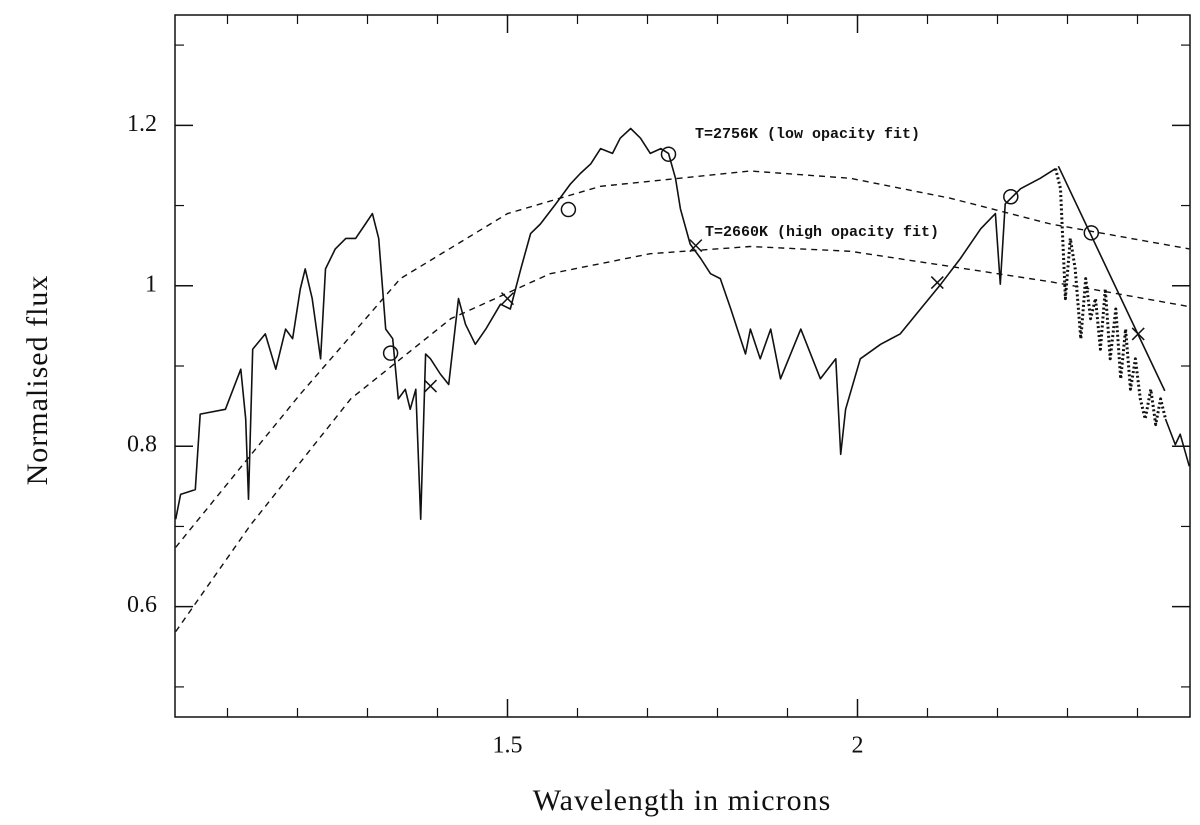  I want to click on x-tick-label: 1.5, so click(508, 746).